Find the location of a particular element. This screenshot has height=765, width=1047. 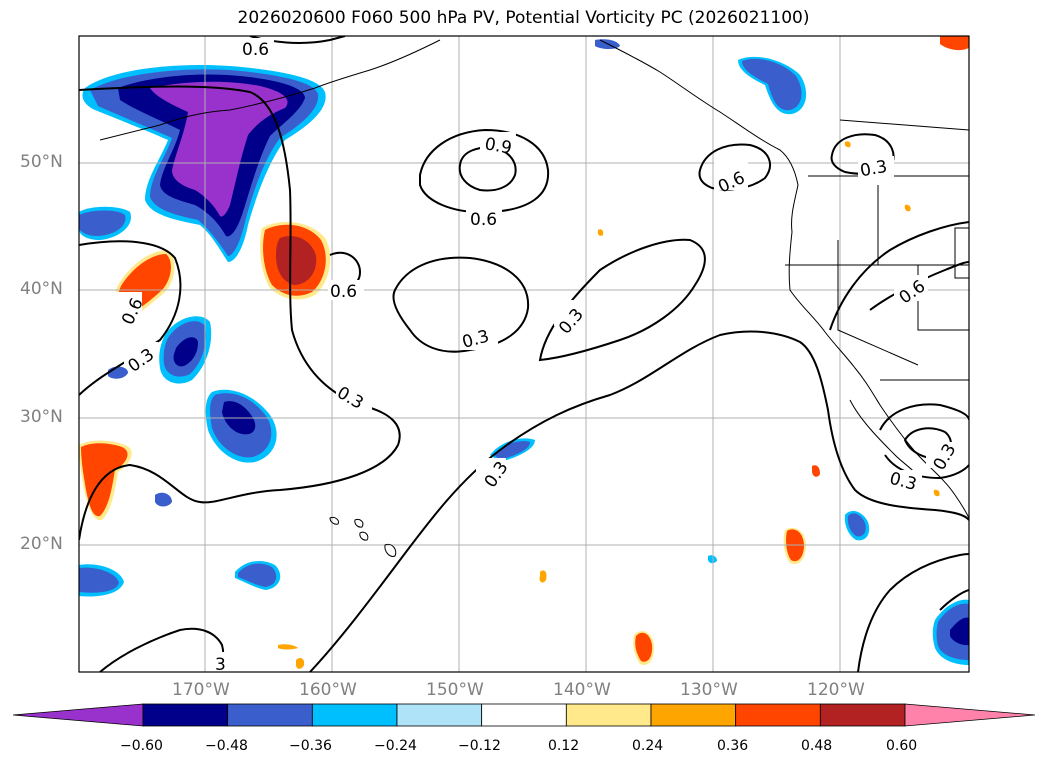

colorbar-tick: −0.36 is located at coordinates (310, 746).